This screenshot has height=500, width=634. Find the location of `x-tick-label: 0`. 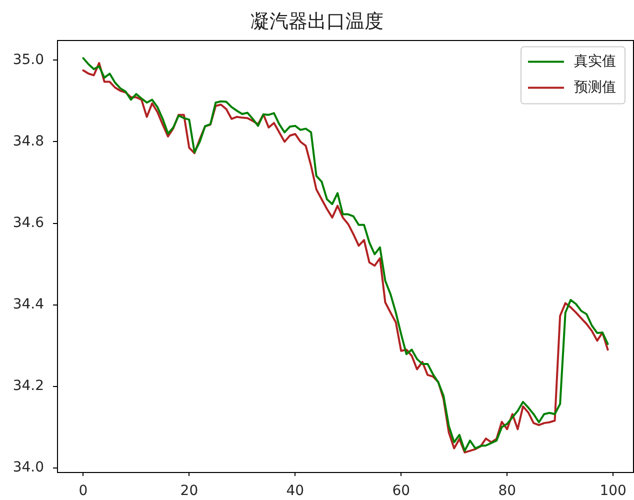

x-tick-label: 0 is located at coordinates (83, 491).